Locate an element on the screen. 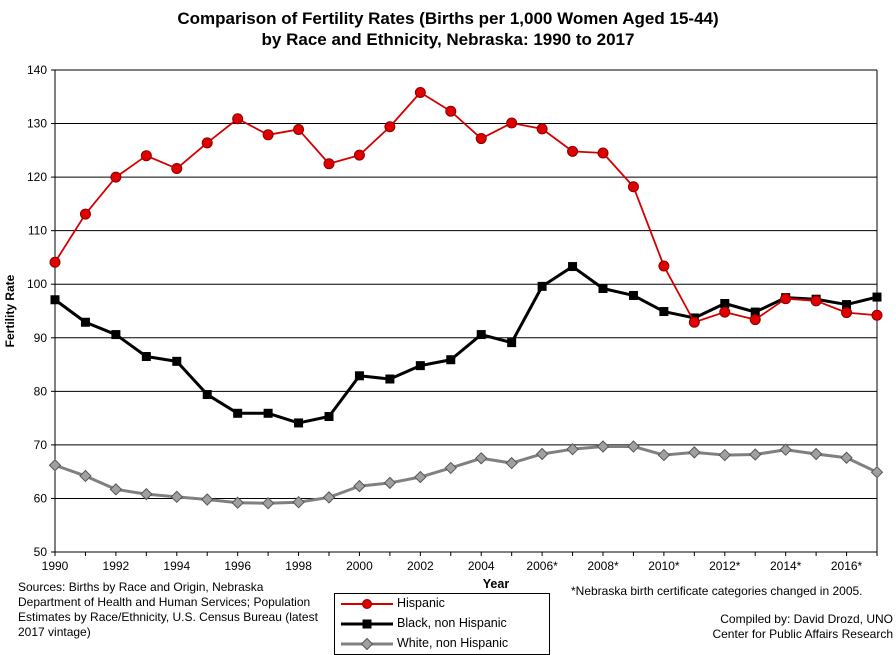 Image resolution: width=896 pixels, height=655 pixels. legend-item-black: Black, non Hispanic is located at coordinates (442, 624).